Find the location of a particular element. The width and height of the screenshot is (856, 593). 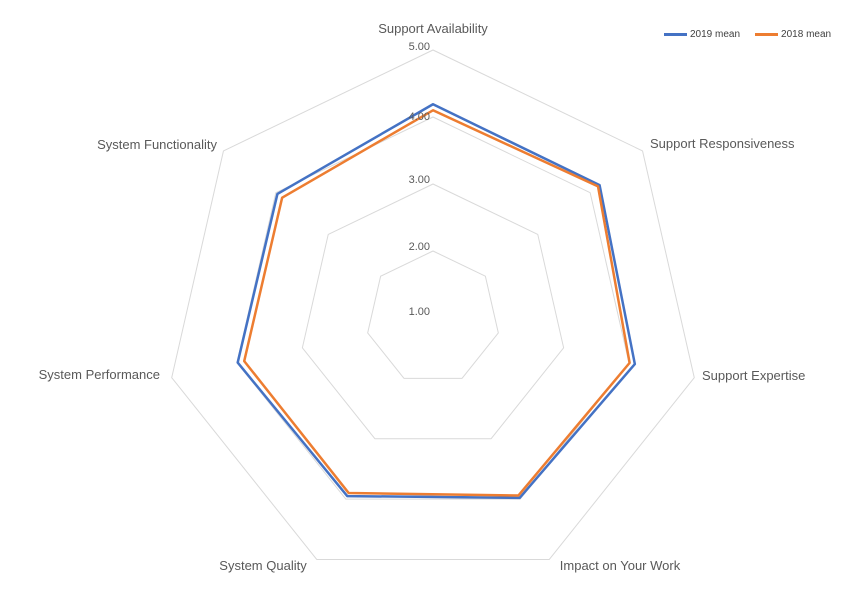

chart-legend: 2019 mean 2018 mean is located at coordinates (747, 34).